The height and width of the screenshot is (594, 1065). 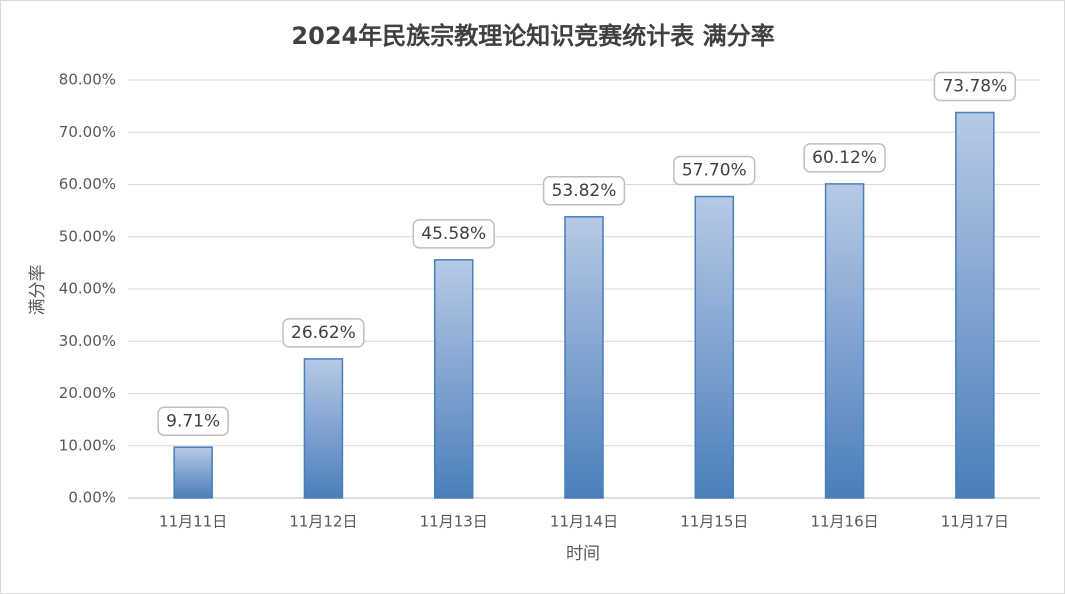 I want to click on data-label: 26.62%, so click(x=323, y=333).